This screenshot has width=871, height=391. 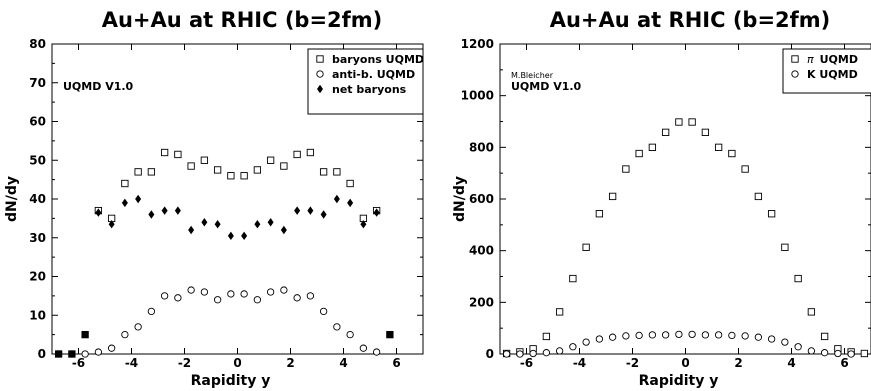 I want to click on legend: π UQMD K UQMD, so click(x=826, y=71).